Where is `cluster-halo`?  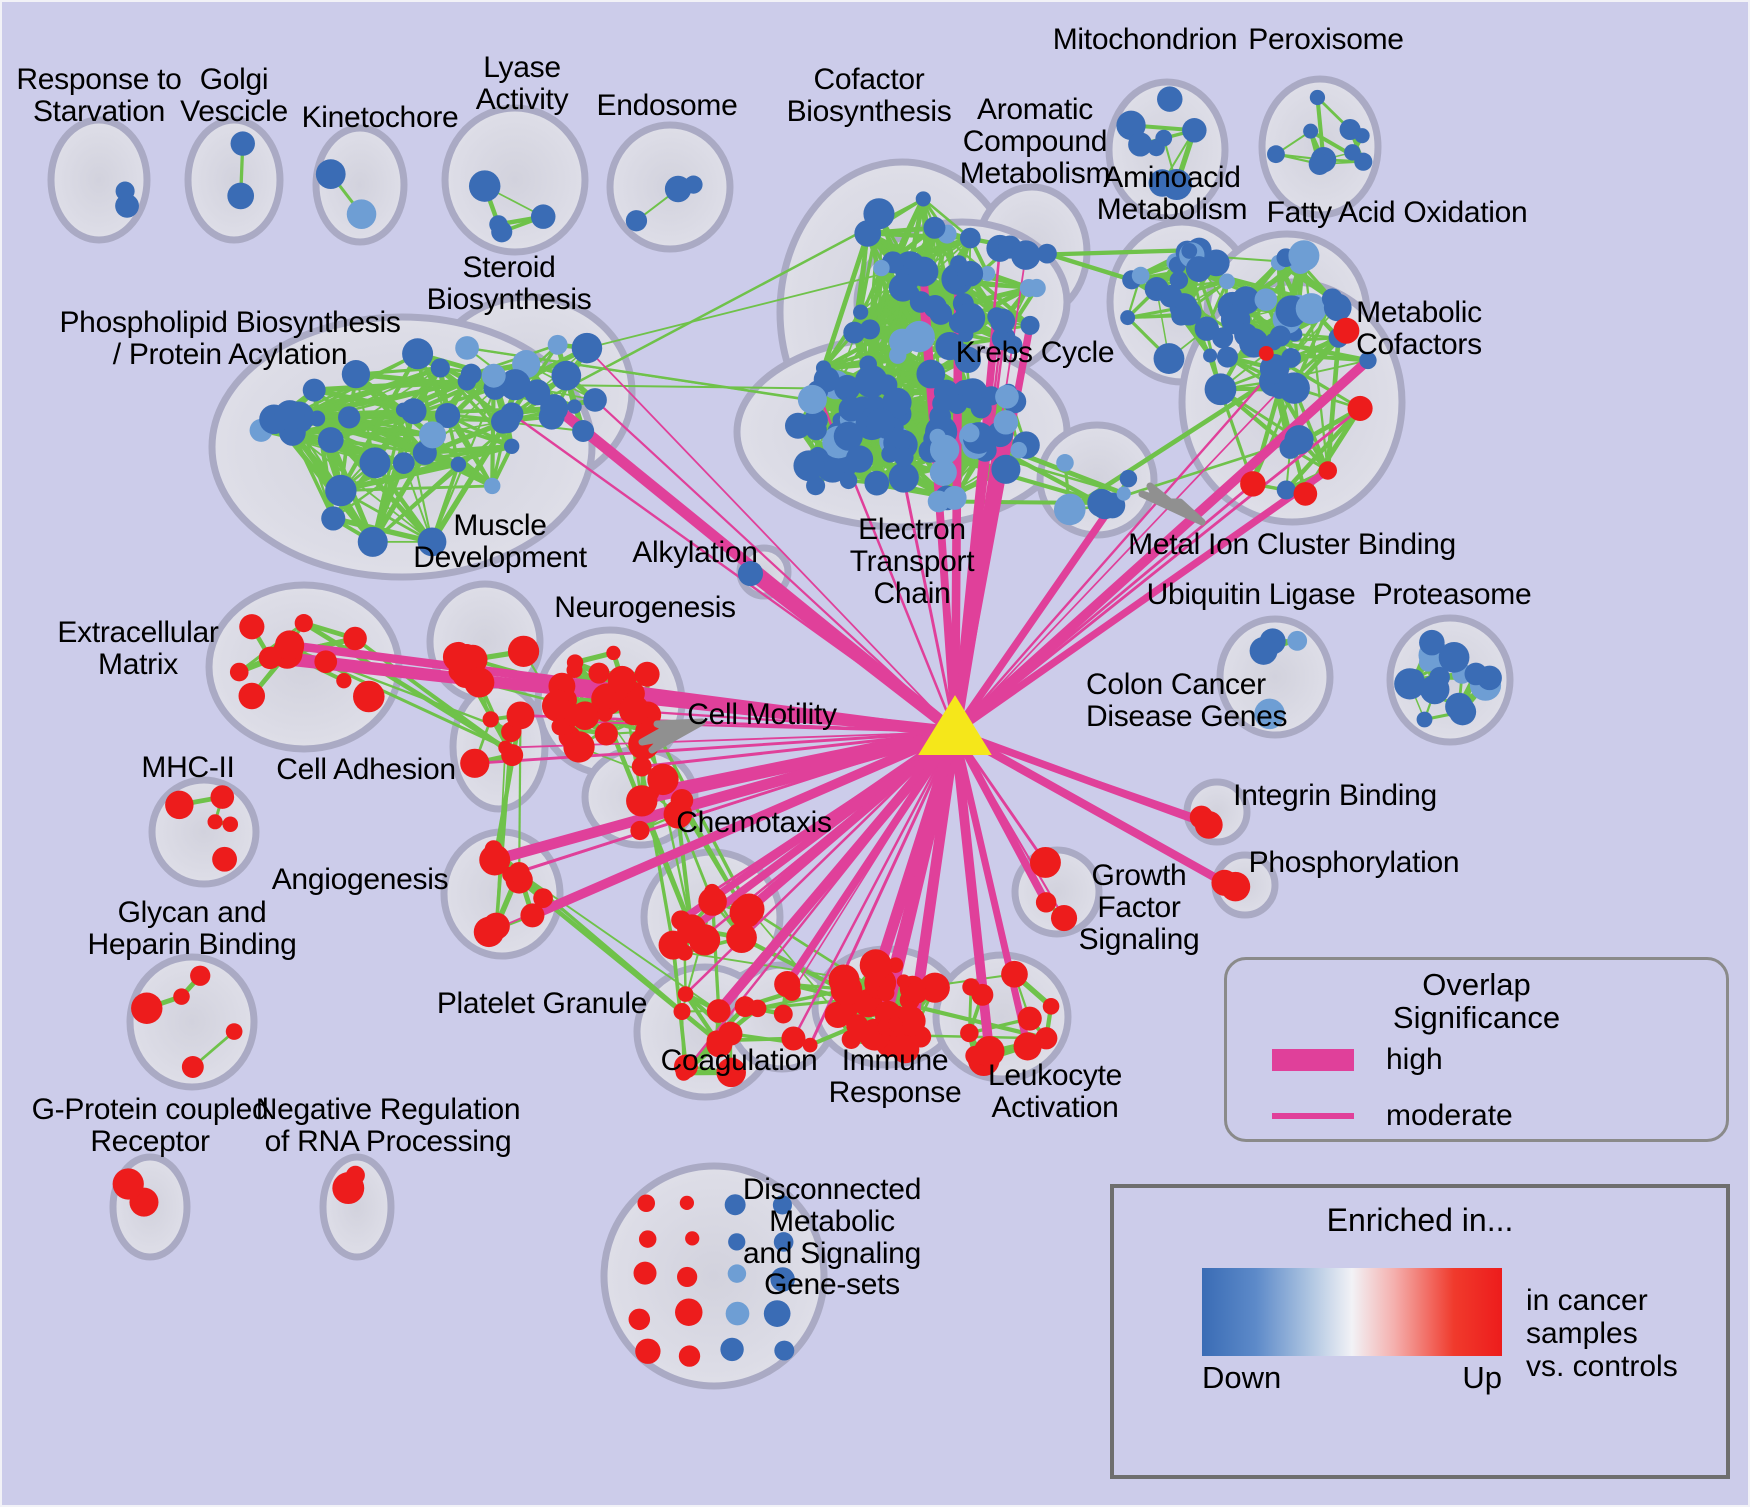
cluster-halo is located at coordinates (192, 1022).